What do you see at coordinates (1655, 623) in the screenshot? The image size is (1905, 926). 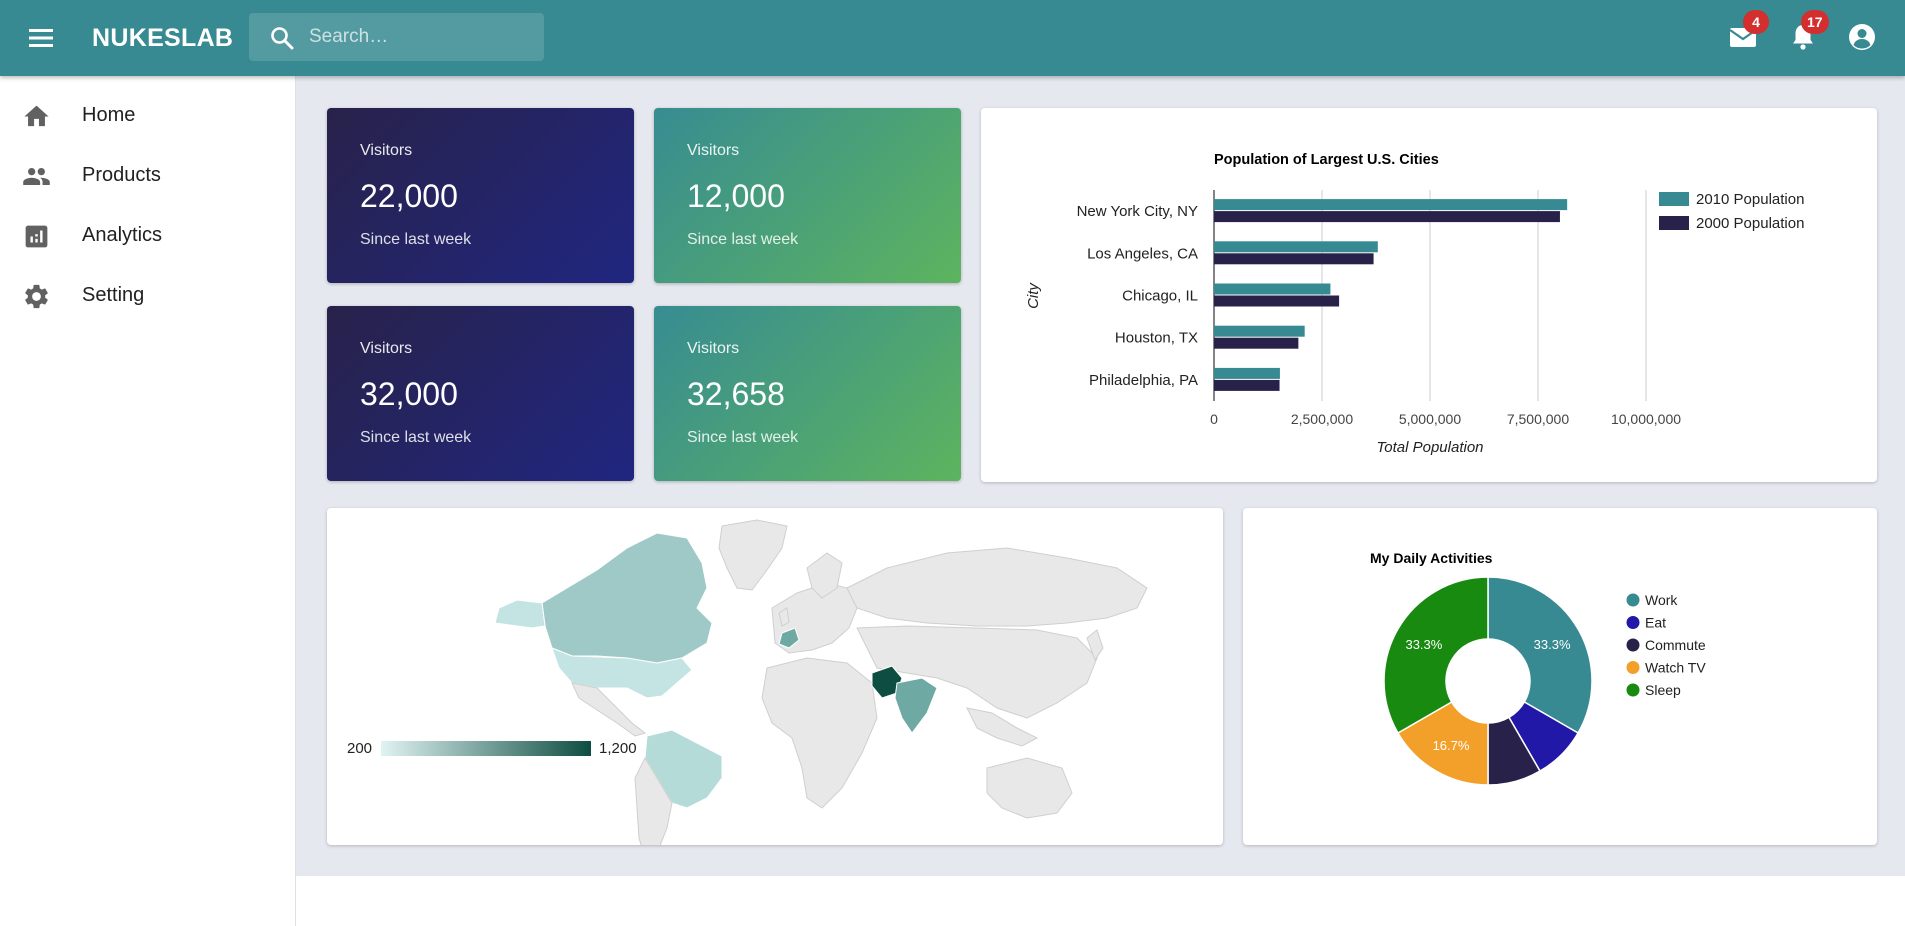 I see `legend-label: Eat` at bounding box center [1655, 623].